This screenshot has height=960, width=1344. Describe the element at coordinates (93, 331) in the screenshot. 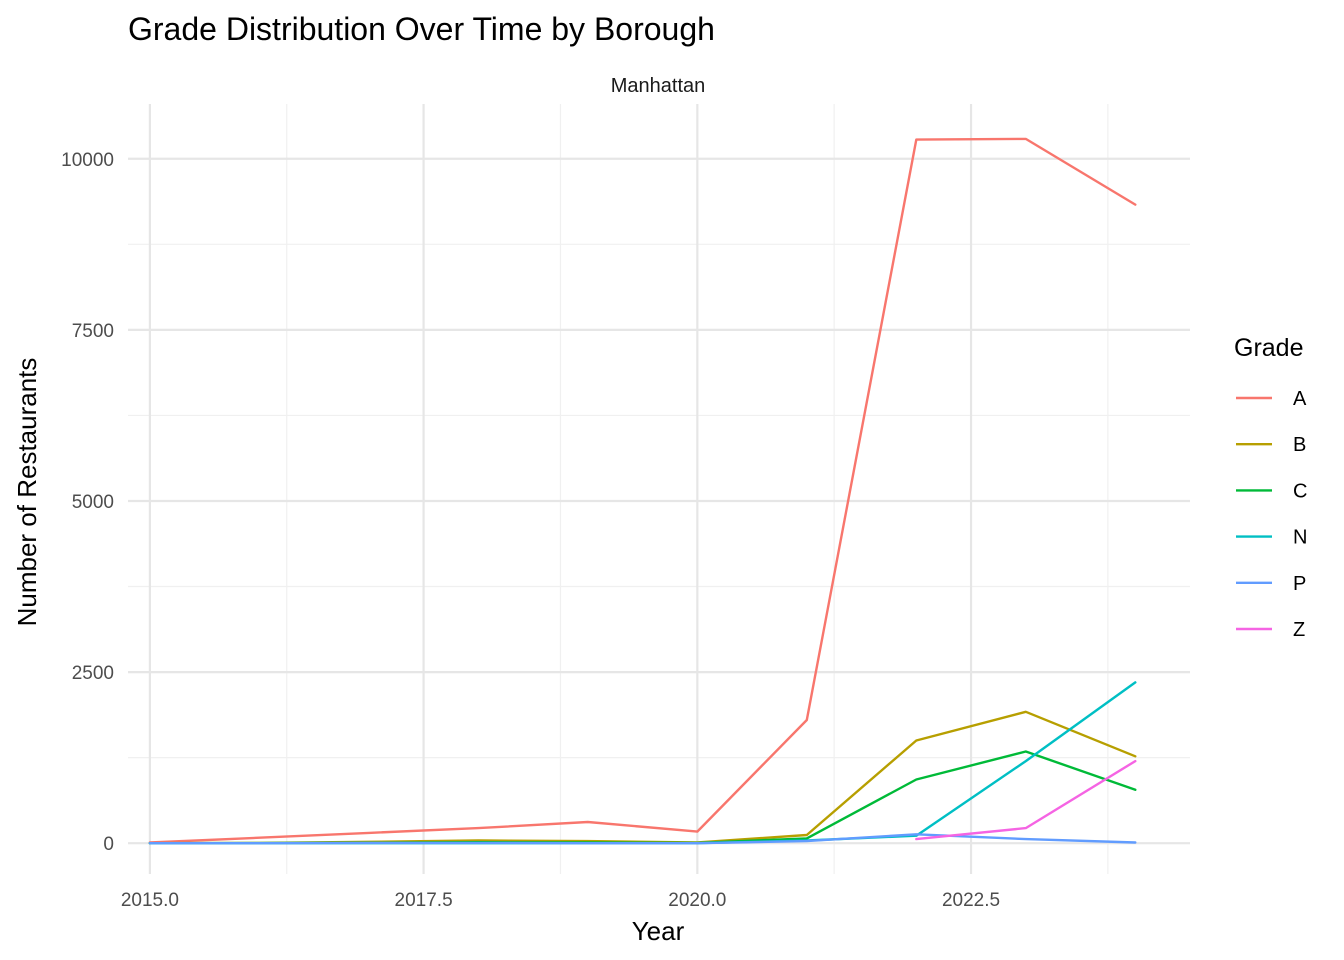

I see `y-tick-label: 7500` at that location.